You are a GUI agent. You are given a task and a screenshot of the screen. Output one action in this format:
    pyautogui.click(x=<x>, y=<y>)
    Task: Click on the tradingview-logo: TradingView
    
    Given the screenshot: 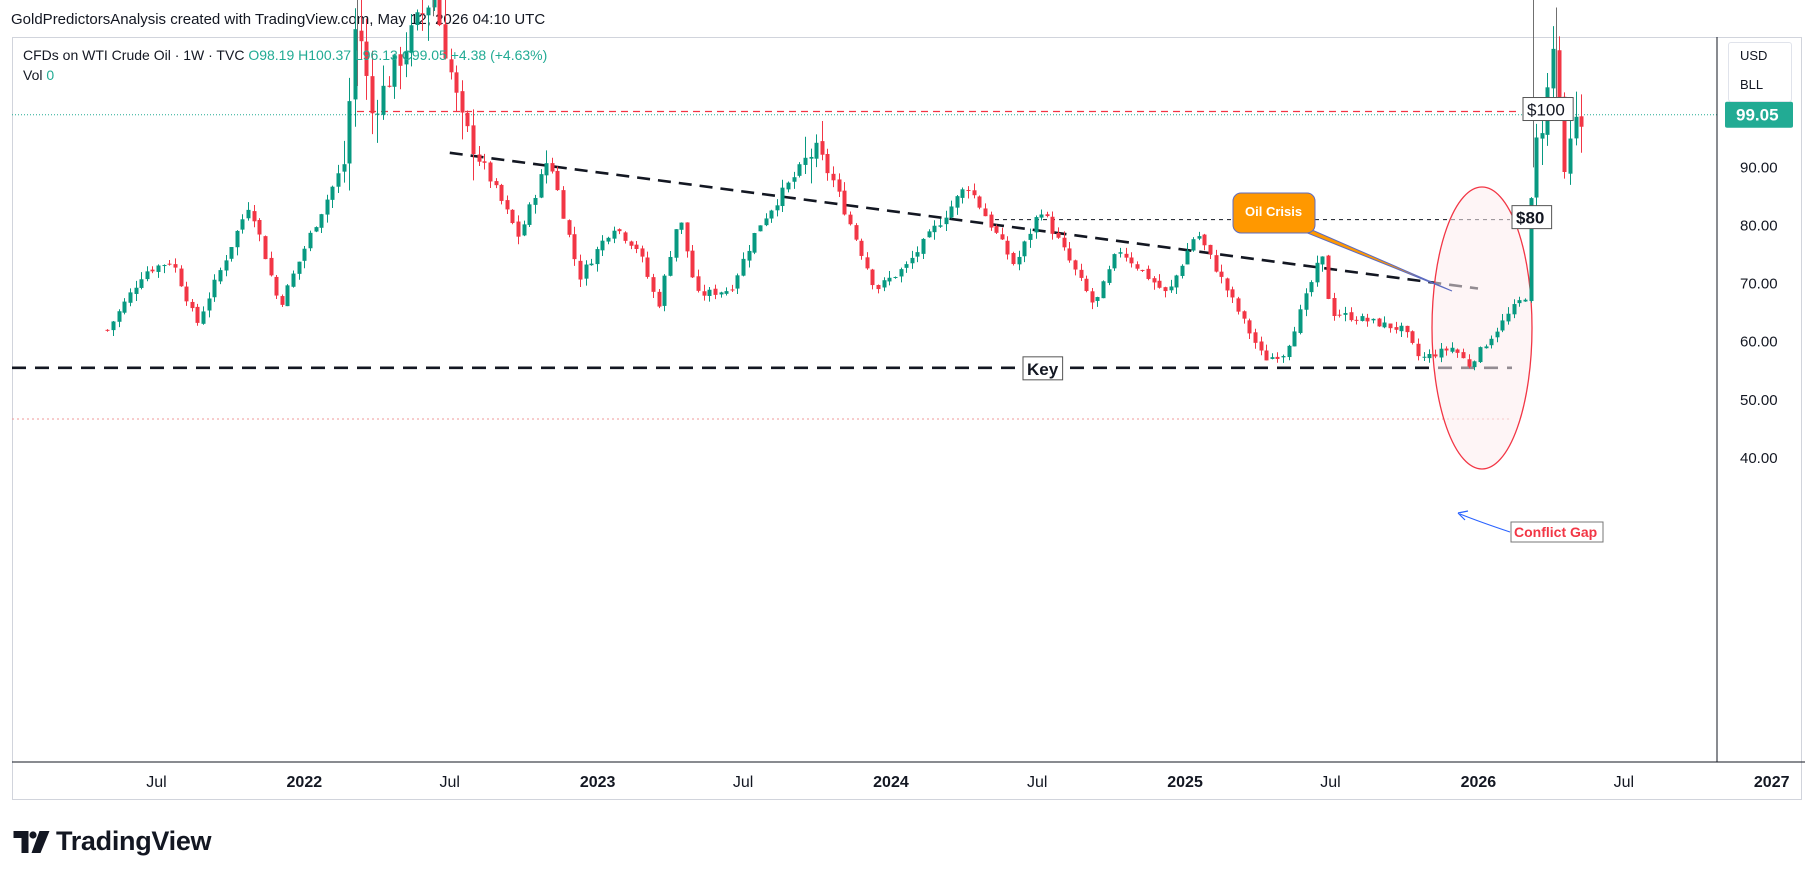 What is the action you would take?
    pyautogui.click(x=112, y=841)
    